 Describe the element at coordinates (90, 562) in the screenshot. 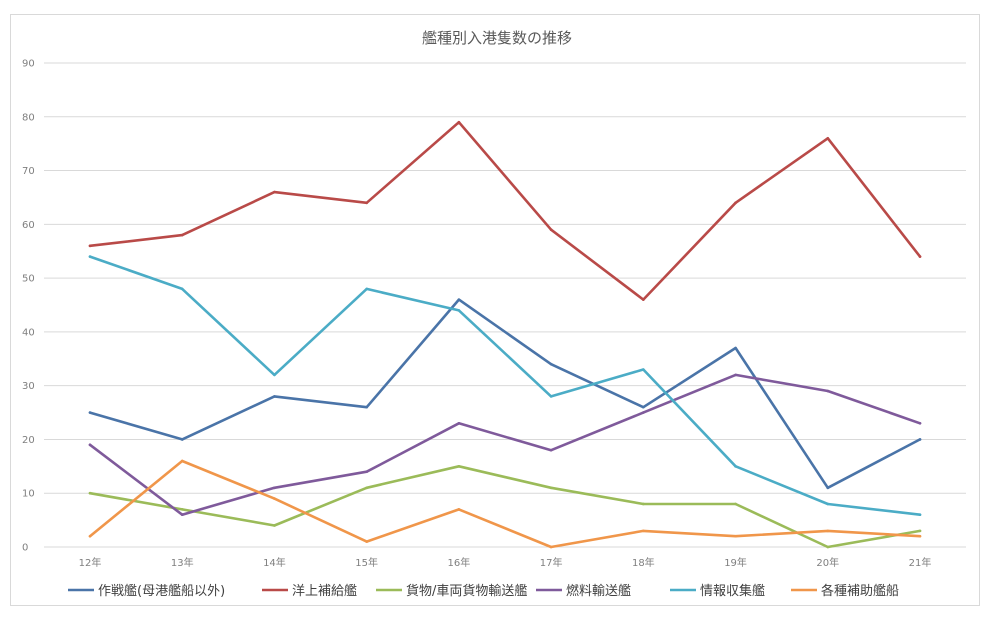

I see `x-tick-label: 12年` at that location.